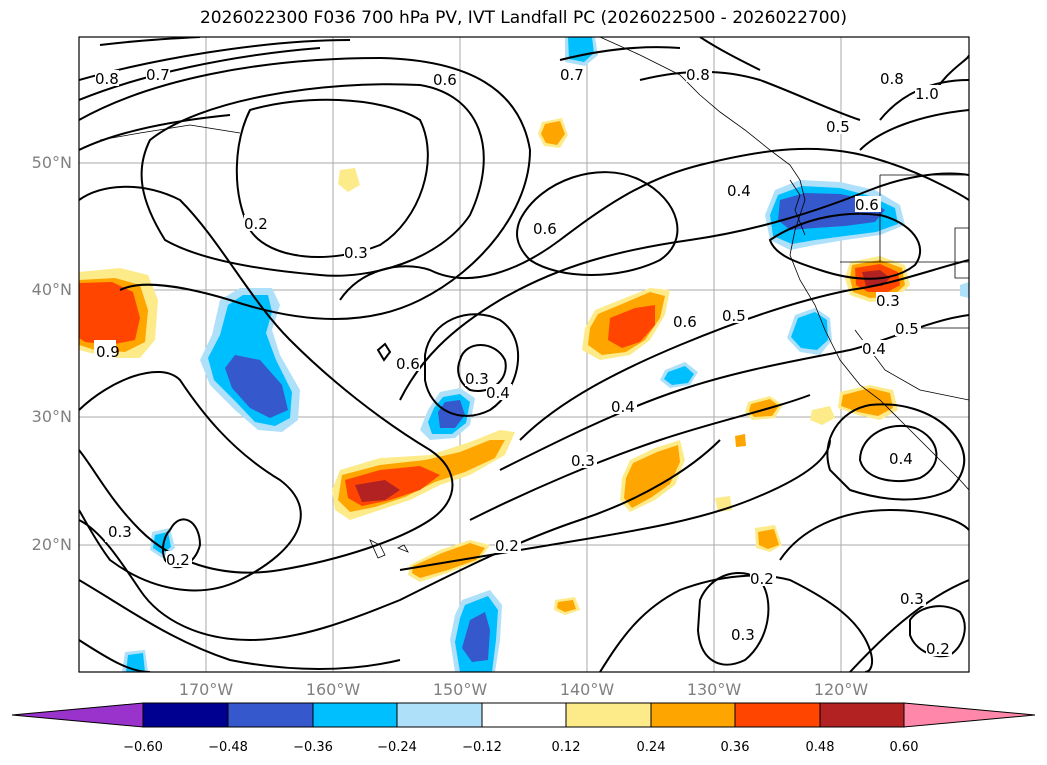 This screenshot has height=765, width=1047. Describe the element at coordinates (927, 94) in the screenshot. I see `contour-label: 1.0` at that location.